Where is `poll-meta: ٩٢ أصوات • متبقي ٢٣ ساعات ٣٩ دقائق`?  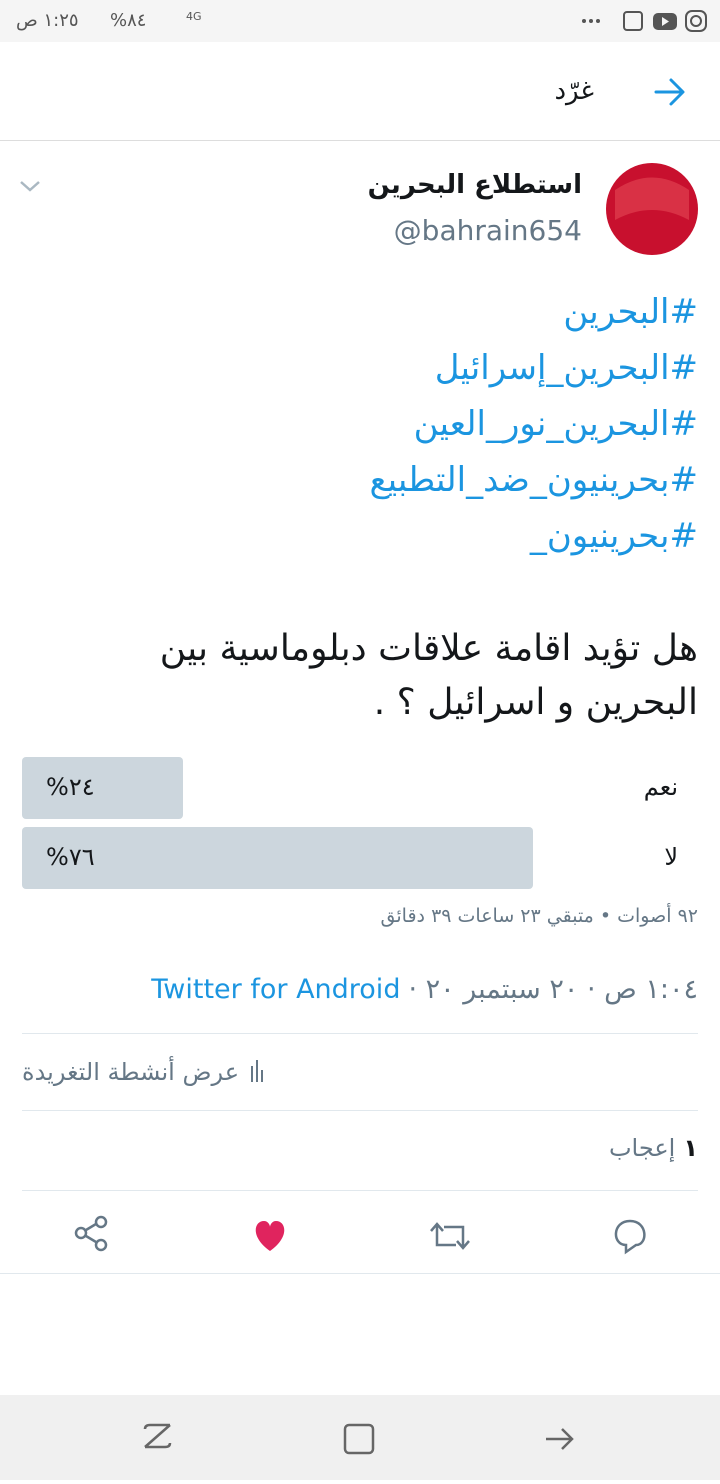 poll-meta: ٩٢ أصوات • متبقي ٢٣ ساعات ٣٩ دقائق is located at coordinates (539, 916).